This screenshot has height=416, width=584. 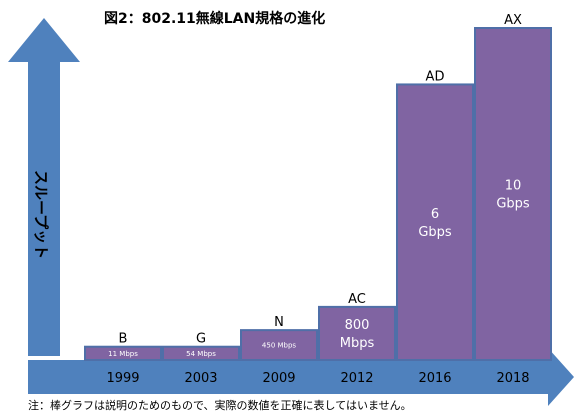 I want to click on standard-label-AD: AD, so click(x=435, y=76).